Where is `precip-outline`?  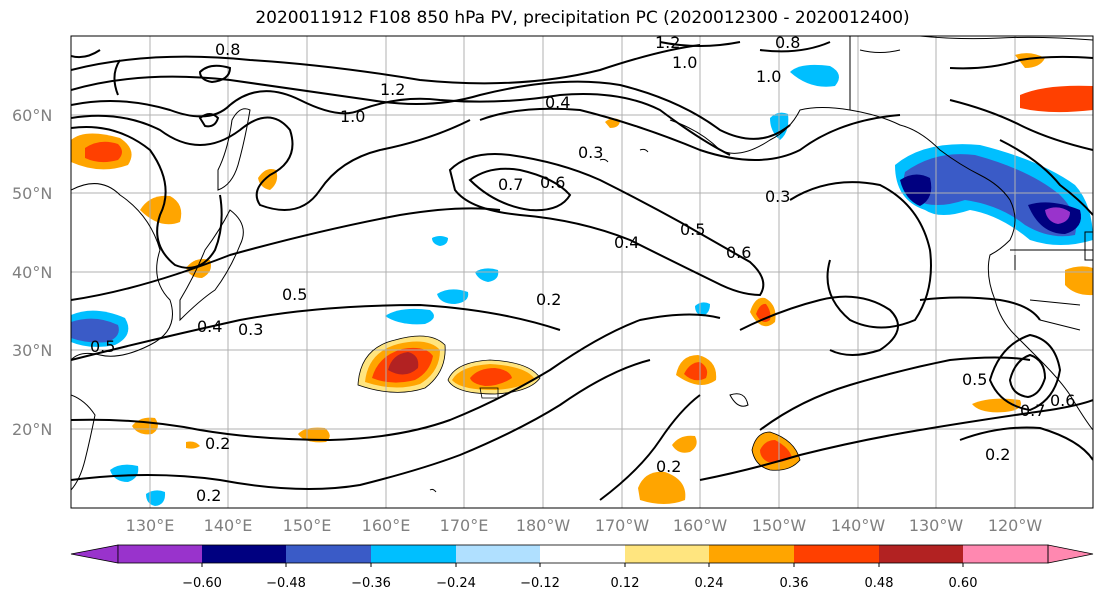 precip-outline is located at coordinates (579, 403).